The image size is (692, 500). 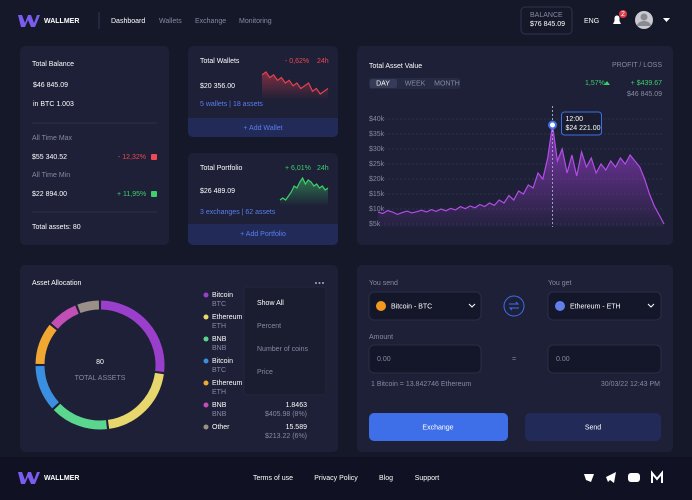 I want to click on send-select, so click(x=425, y=306).